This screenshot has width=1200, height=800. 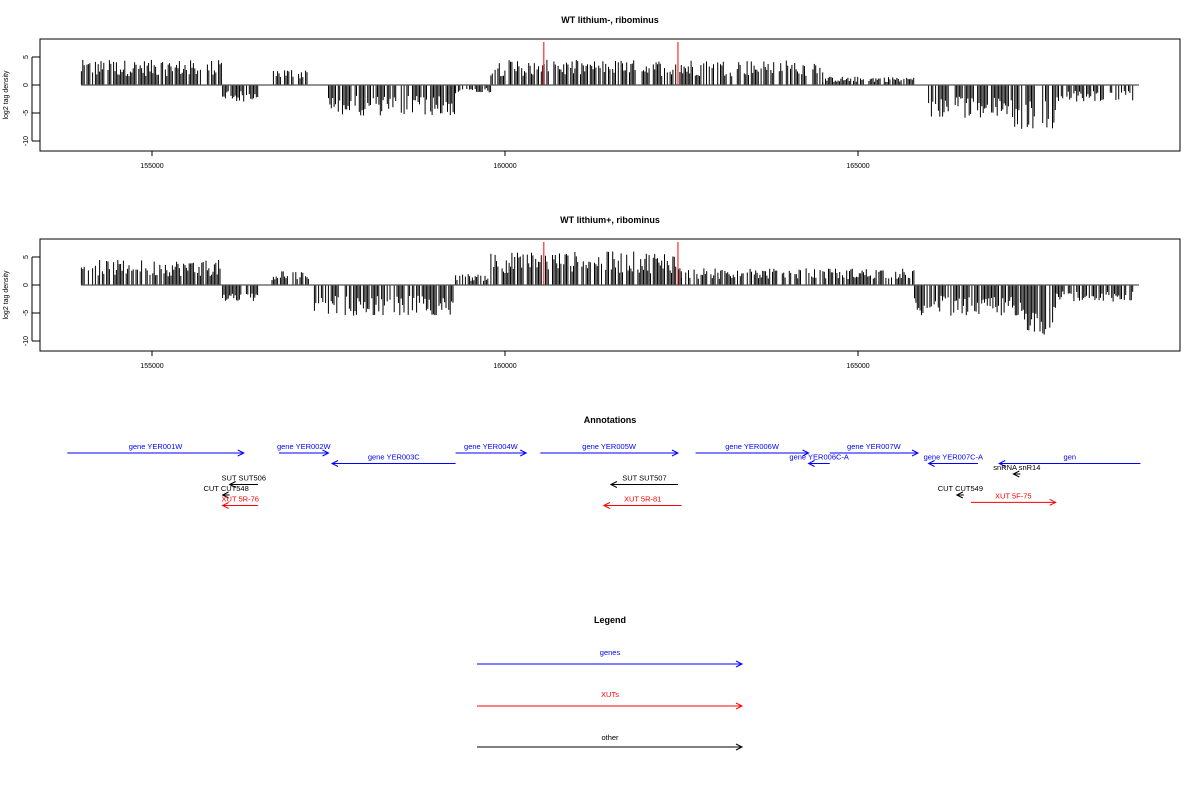 I want to click on panel-1-x-tick-165000: 165000, so click(x=857, y=166).